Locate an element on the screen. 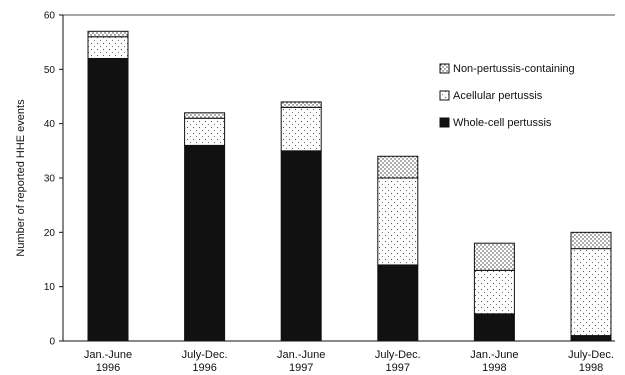 The image size is (625, 375). y-ticks: 0 10 20 30 40 50 60 is located at coordinates (53, 179).